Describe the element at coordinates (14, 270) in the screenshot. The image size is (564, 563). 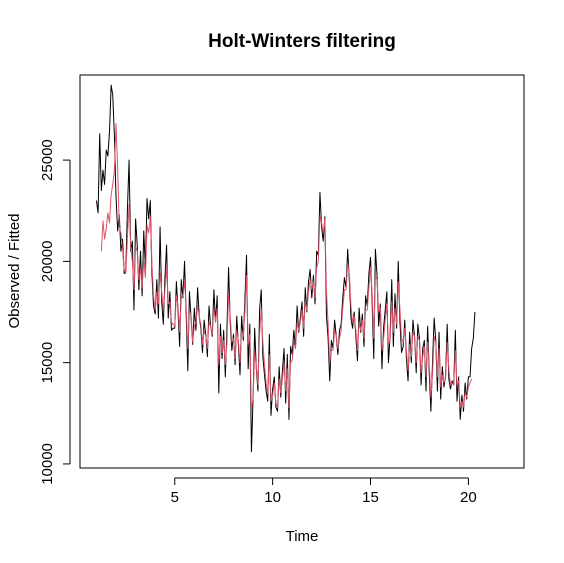
I see `y-axis-label: Observed / Fitted` at that location.